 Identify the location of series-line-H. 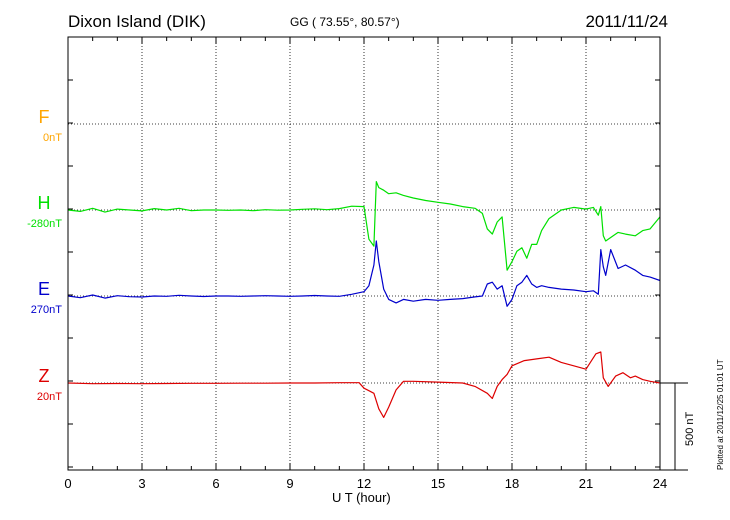
(364, 226).